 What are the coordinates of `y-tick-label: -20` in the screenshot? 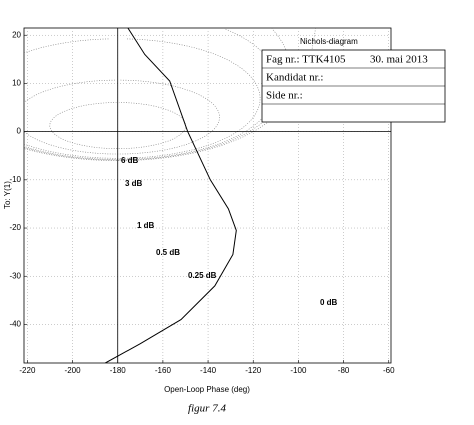 It's located at (15, 227).